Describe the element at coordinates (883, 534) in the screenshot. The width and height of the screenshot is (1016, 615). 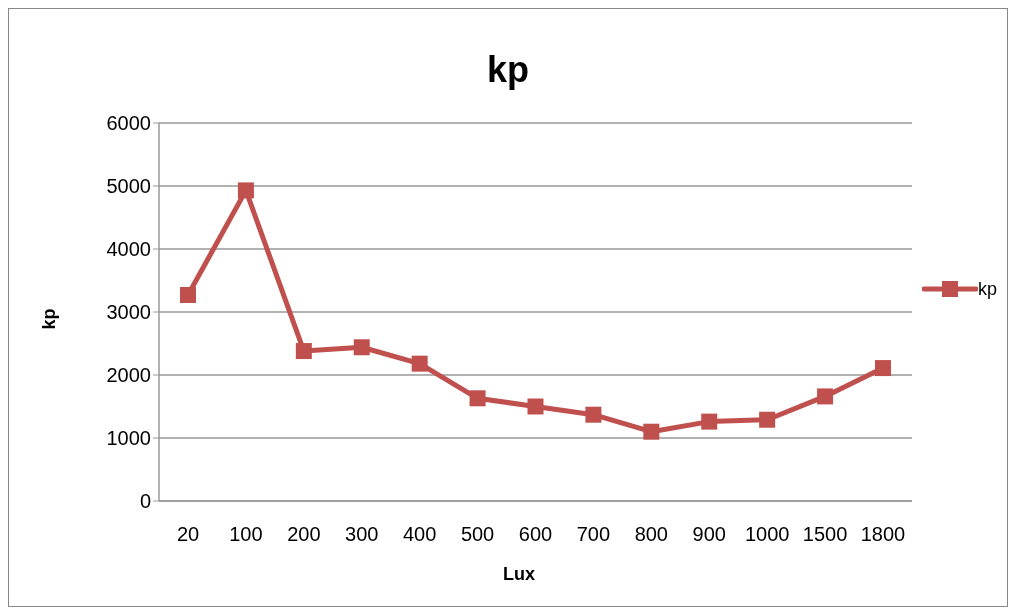
I see `x-tick-label: 1800` at that location.